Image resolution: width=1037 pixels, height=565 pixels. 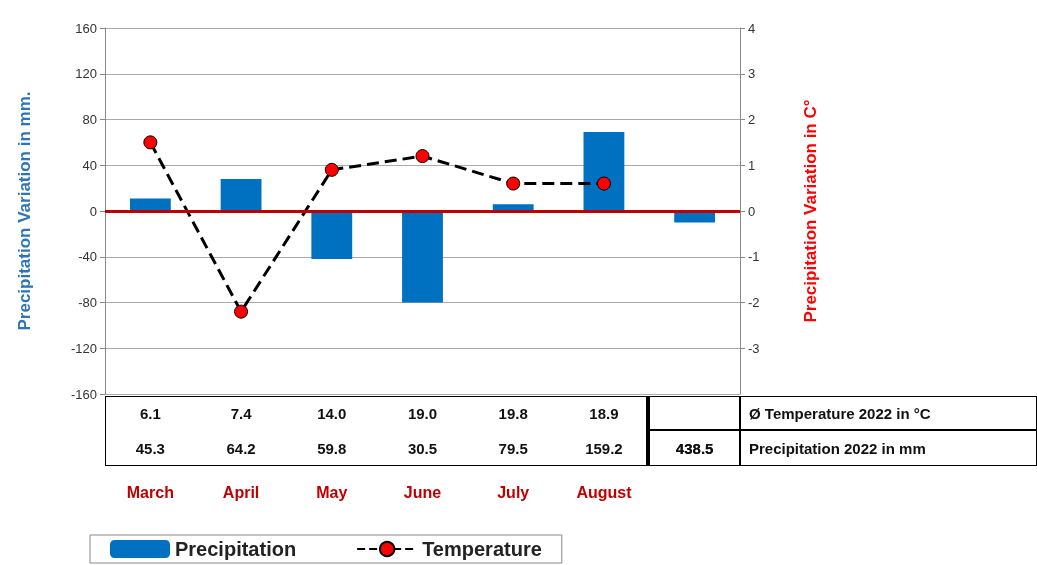 What do you see at coordinates (752, 28) in the screenshot?
I see `y2-tick-label: 4` at bounding box center [752, 28].